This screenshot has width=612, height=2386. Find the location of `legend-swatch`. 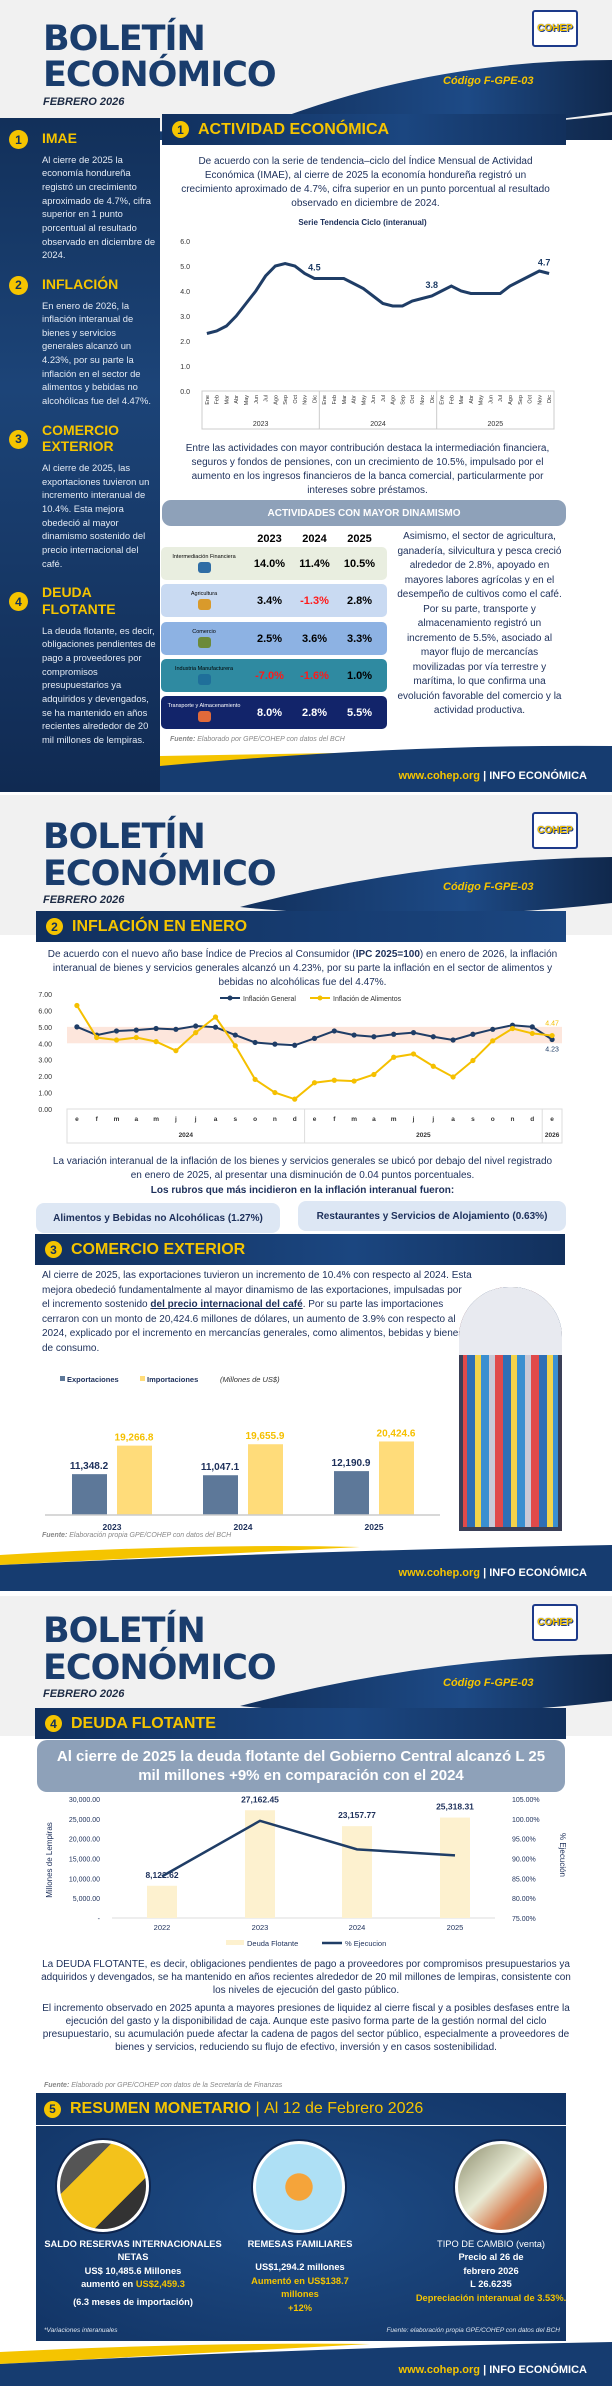

legend-swatch is located at coordinates (235, 1942).